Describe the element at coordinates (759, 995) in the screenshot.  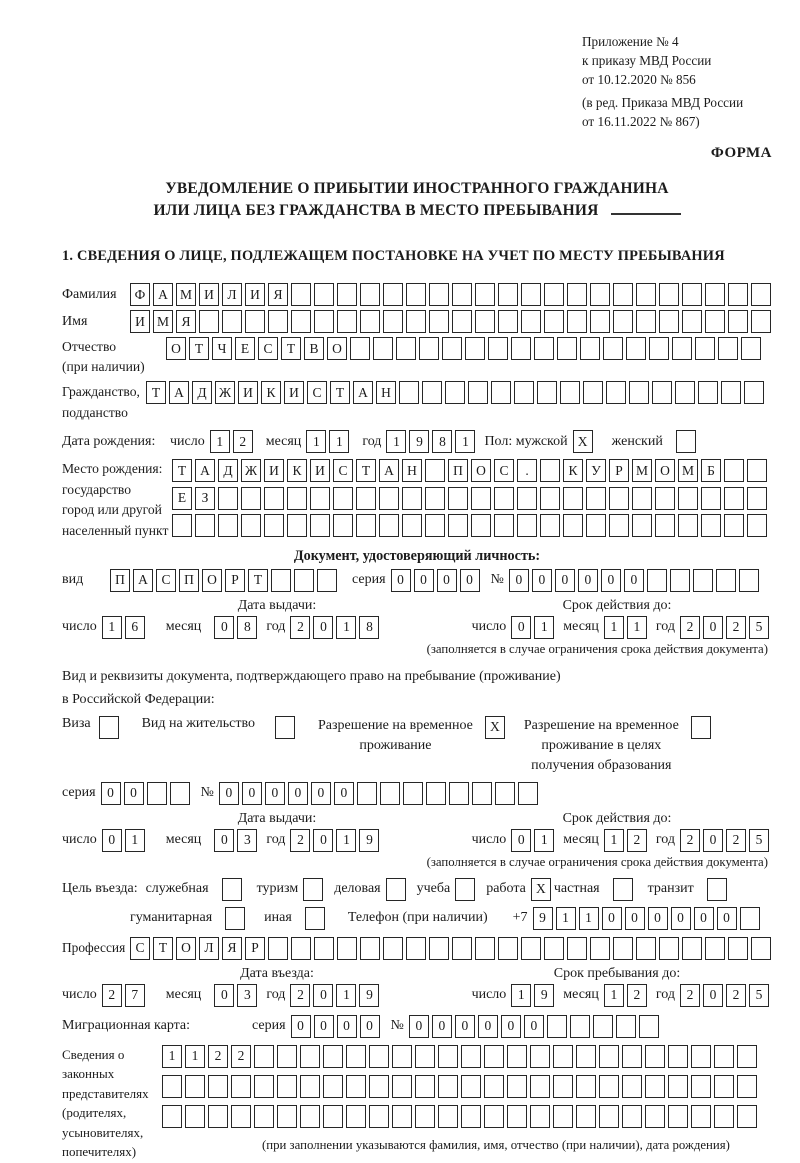
I see `form-cell: 5` at that location.